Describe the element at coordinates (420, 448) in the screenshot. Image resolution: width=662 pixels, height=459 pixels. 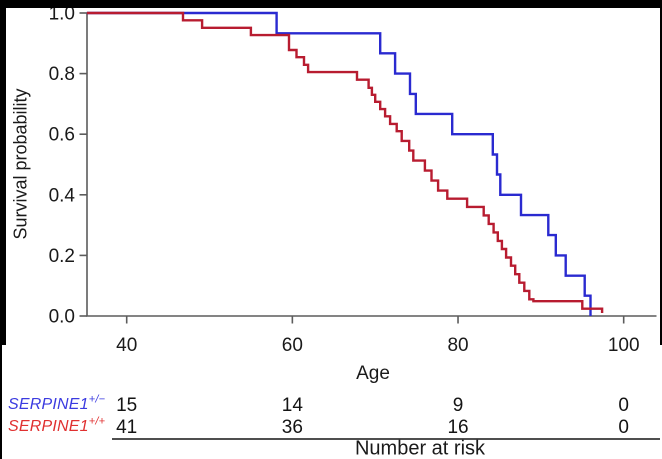
I see `at-risk-title: Number at risk` at that location.